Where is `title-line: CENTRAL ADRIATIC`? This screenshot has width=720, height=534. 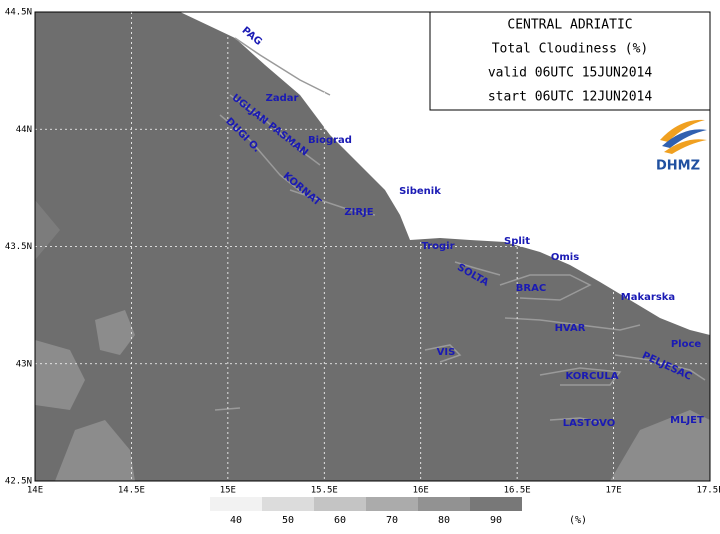
title-line: CENTRAL ADRIATIC is located at coordinates (569, 25).